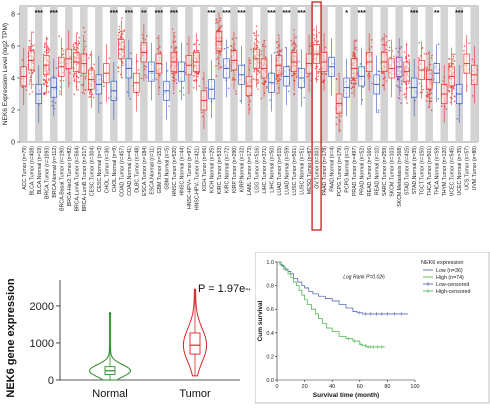 This screenshot has width=490, height=409. I want to click on x-tick-label: 60, so click(360, 387).